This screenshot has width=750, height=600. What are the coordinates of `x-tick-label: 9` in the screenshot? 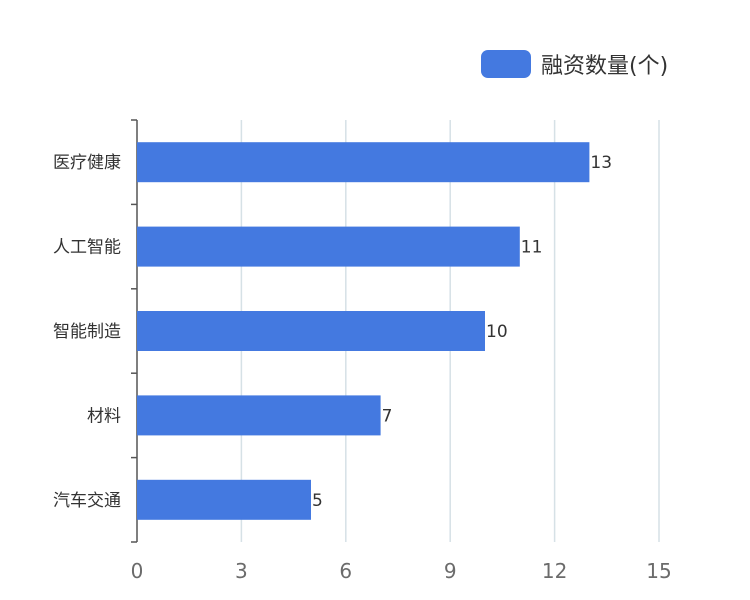 It's located at (450, 571).